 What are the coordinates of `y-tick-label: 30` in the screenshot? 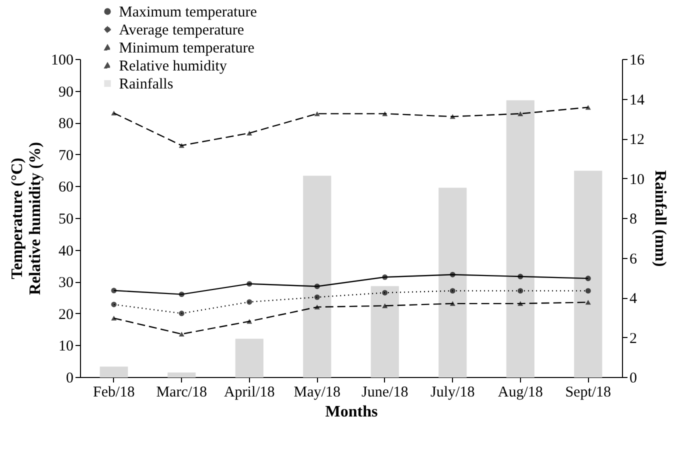 It's located at (66, 283).